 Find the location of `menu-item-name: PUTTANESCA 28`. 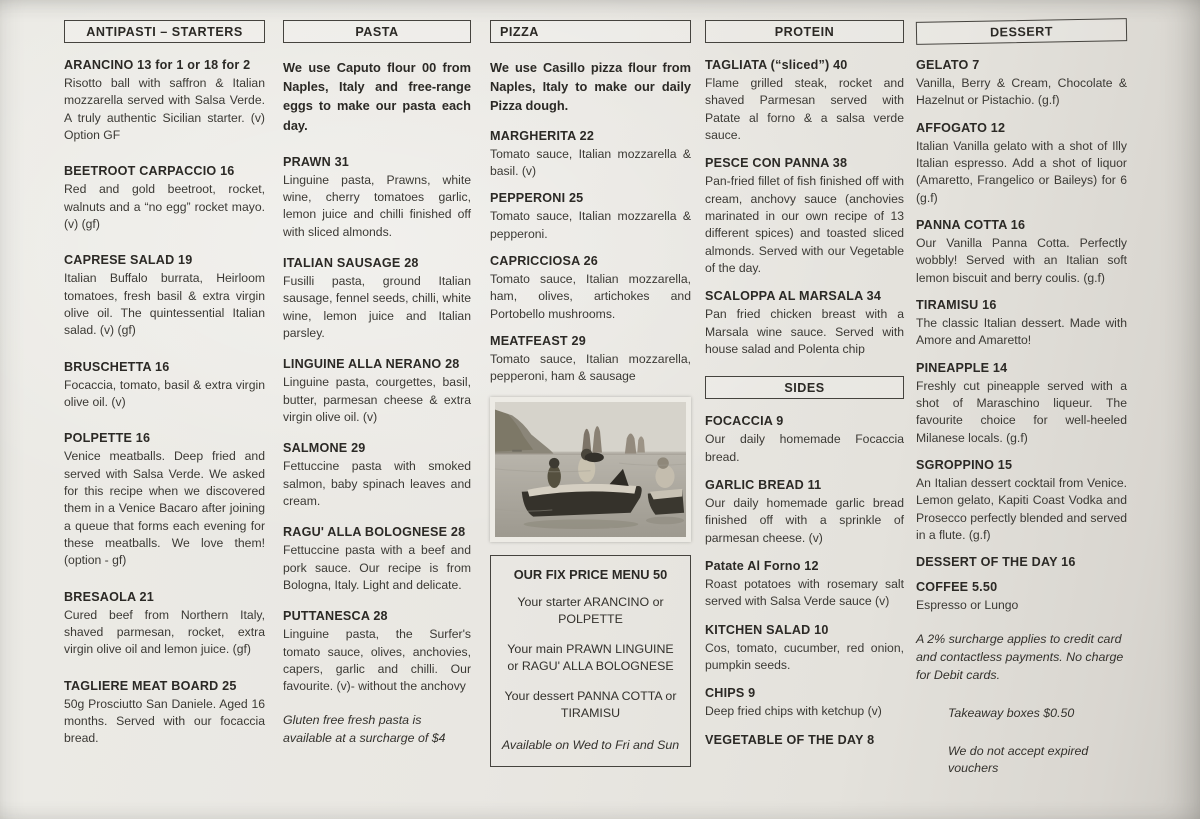

menu-item-name: PUTTANESCA 28 is located at coordinates (335, 616).